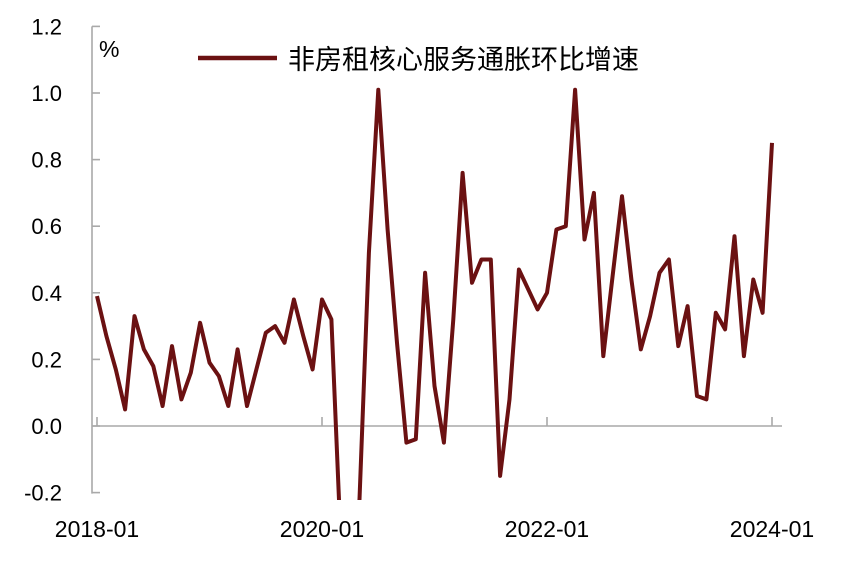 The width and height of the screenshot is (864, 564). What do you see at coordinates (46, 426) in the screenshot?
I see `y-tick-label: 0.0` at bounding box center [46, 426].